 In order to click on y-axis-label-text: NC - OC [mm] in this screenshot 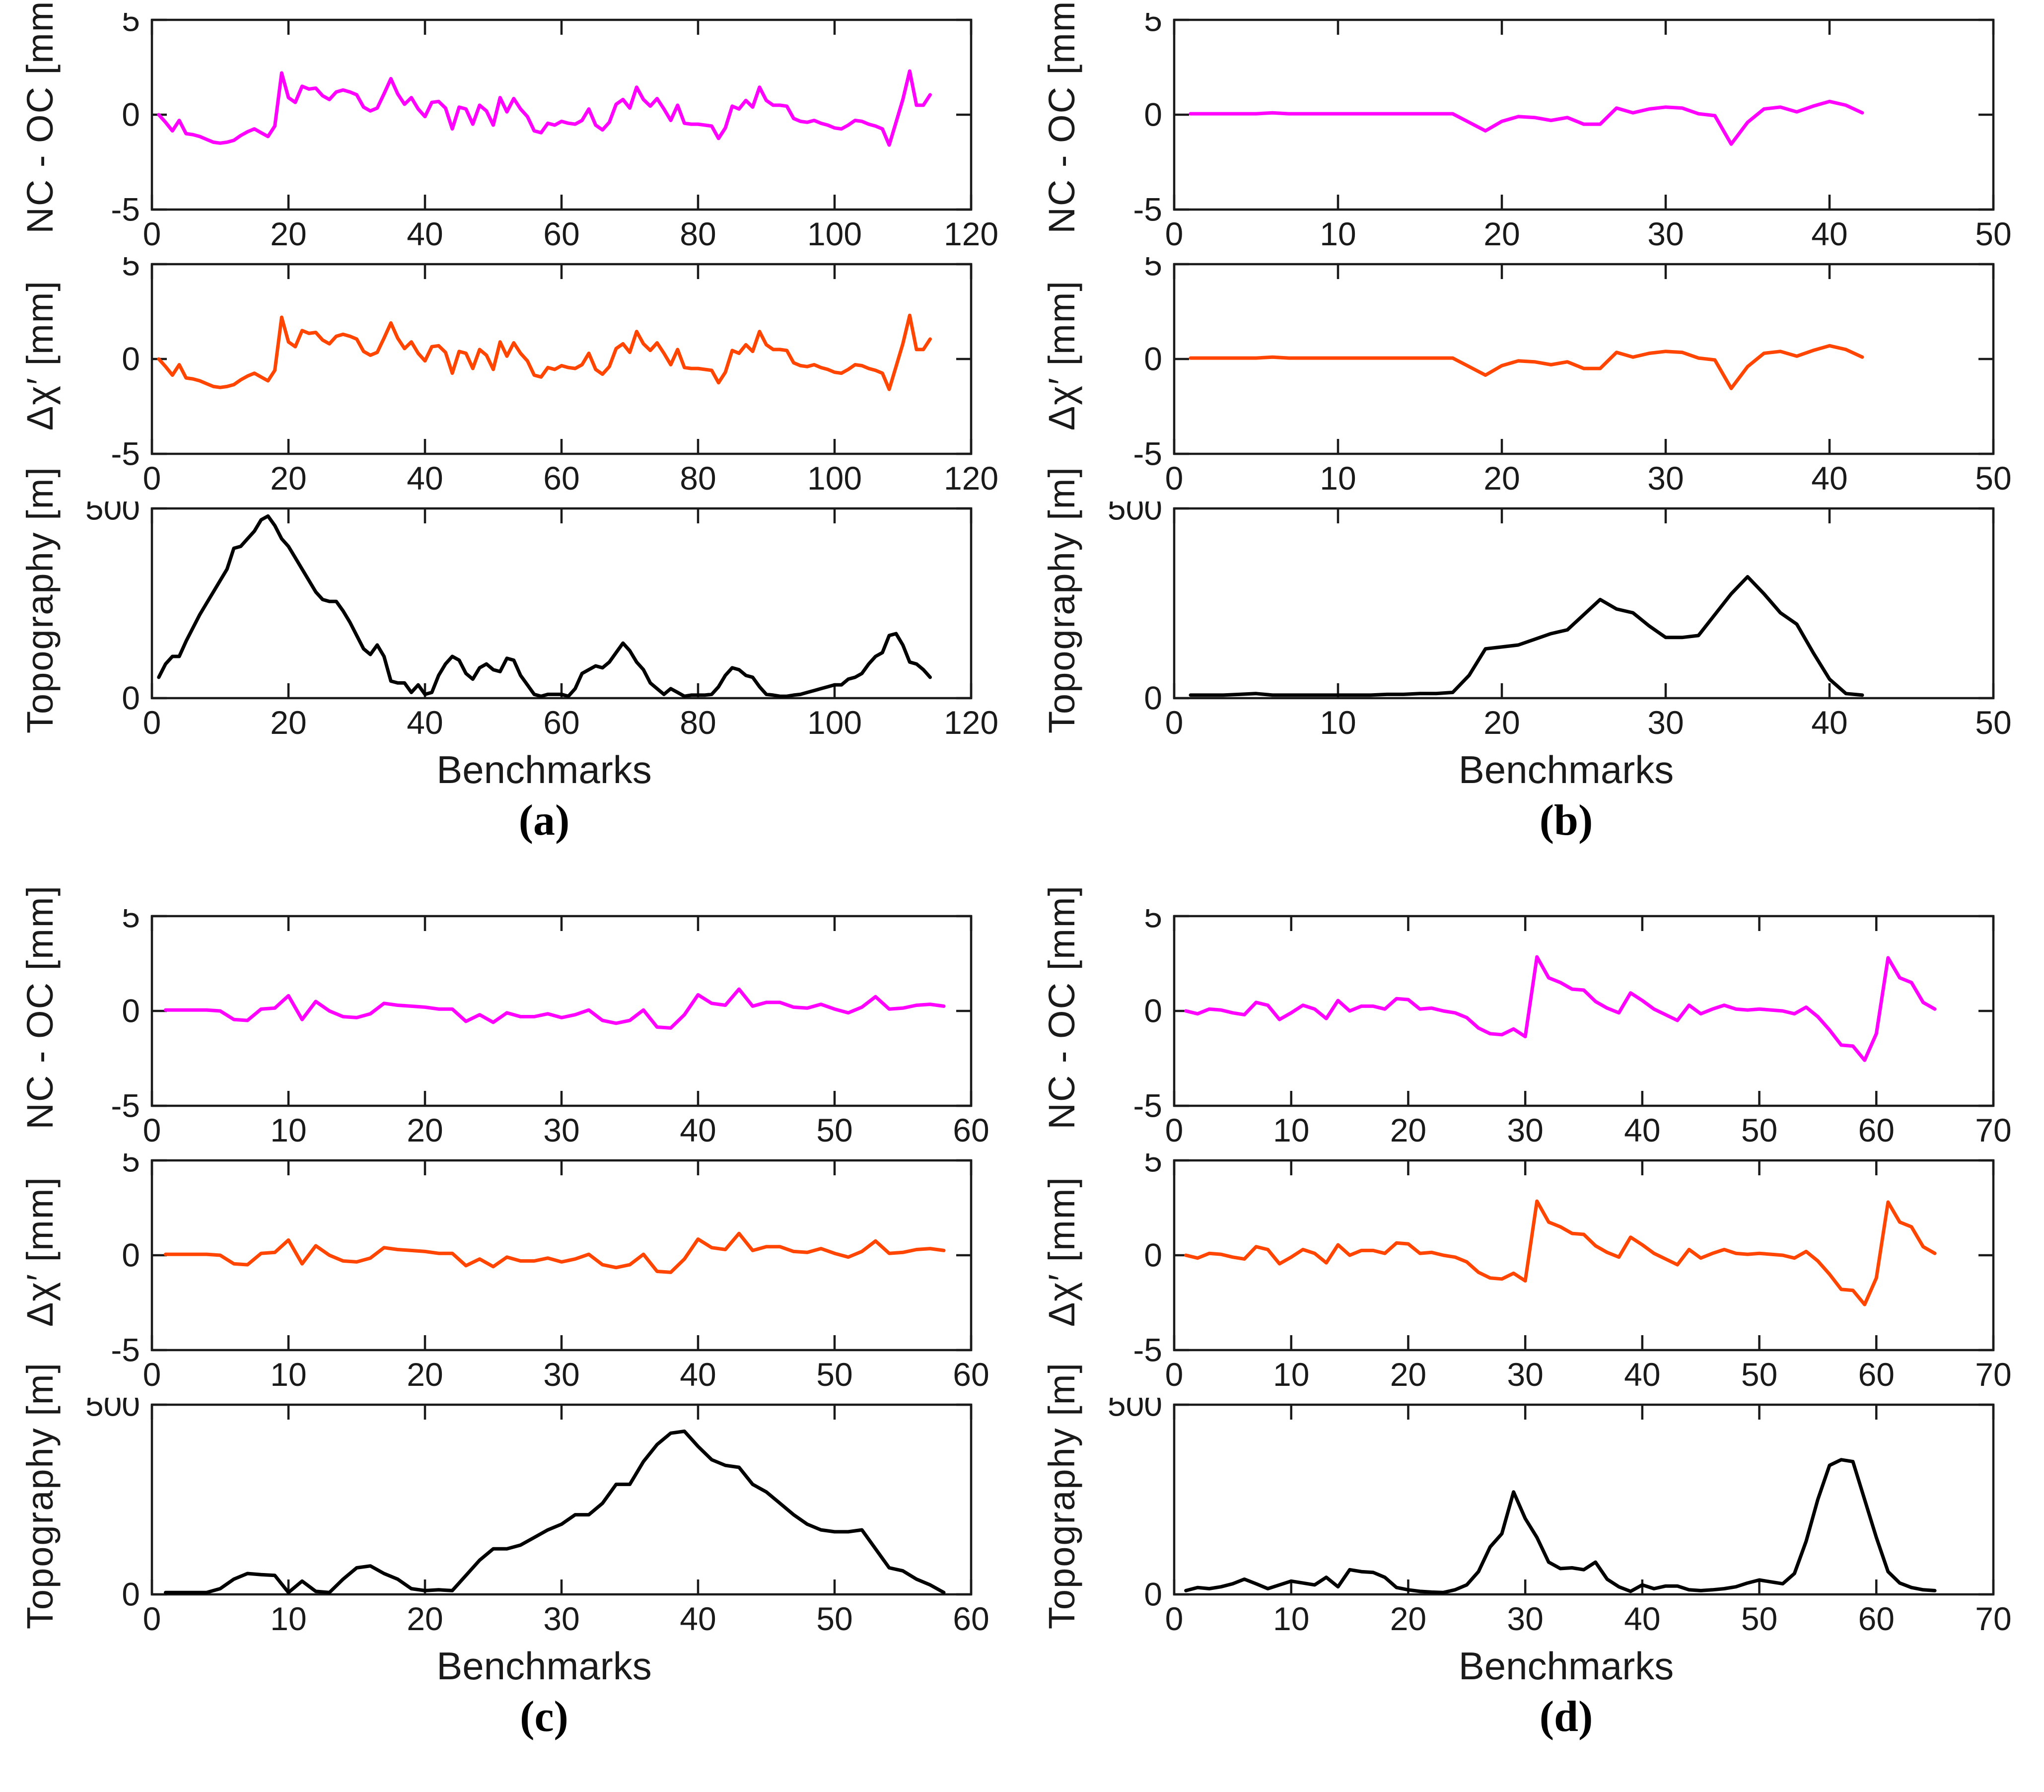, I will do `click(40, 117)`.